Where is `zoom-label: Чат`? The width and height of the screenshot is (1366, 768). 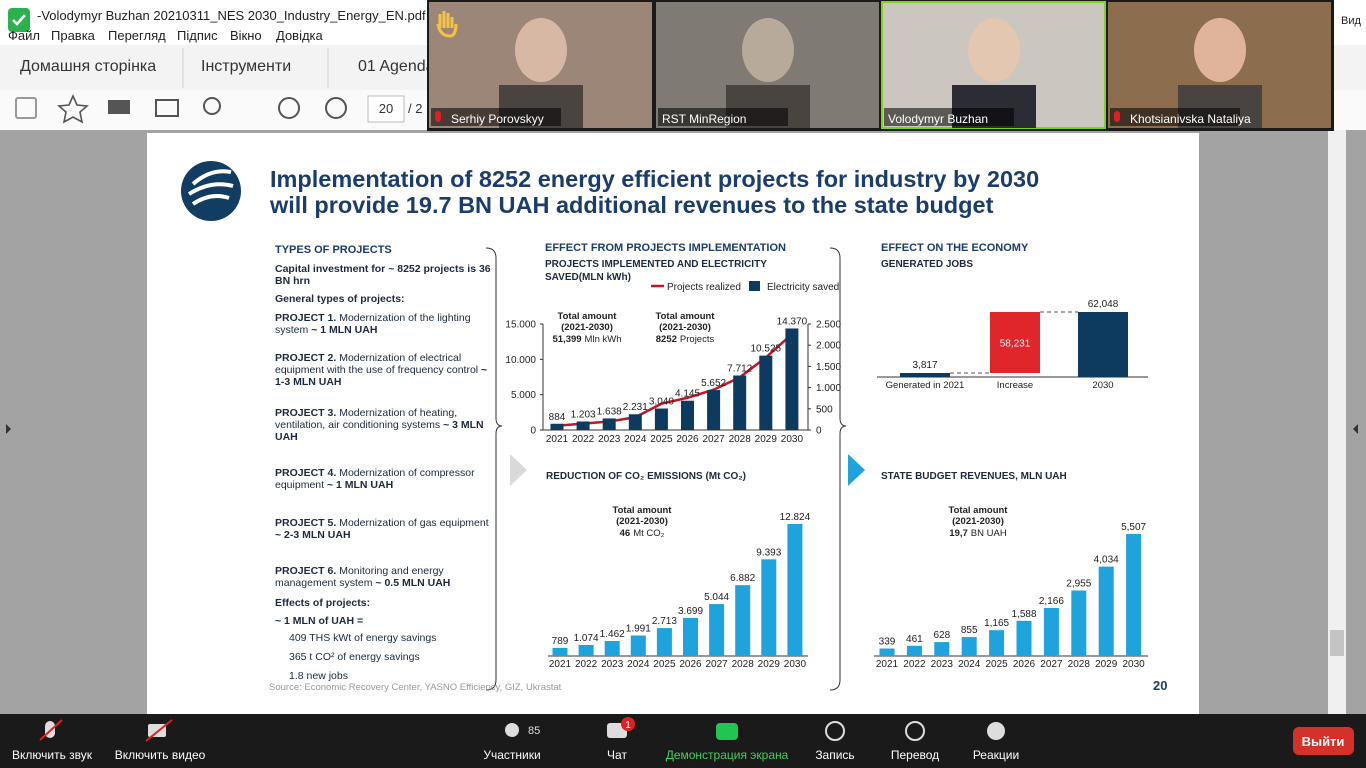
zoom-label: Чат is located at coordinates (617, 755).